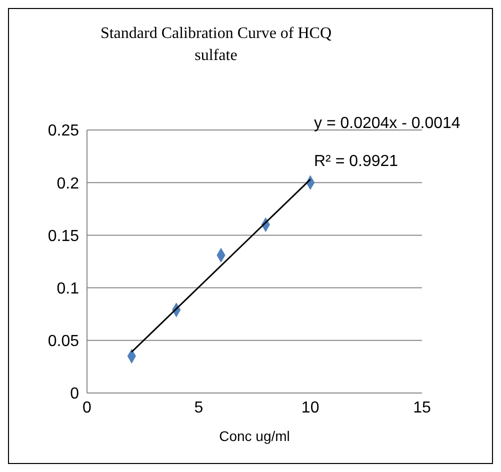 The height and width of the screenshot is (472, 501). What do you see at coordinates (87, 407) in the screenshot?
I see `x-tick-label: 0` at bounding box center [87, 407].